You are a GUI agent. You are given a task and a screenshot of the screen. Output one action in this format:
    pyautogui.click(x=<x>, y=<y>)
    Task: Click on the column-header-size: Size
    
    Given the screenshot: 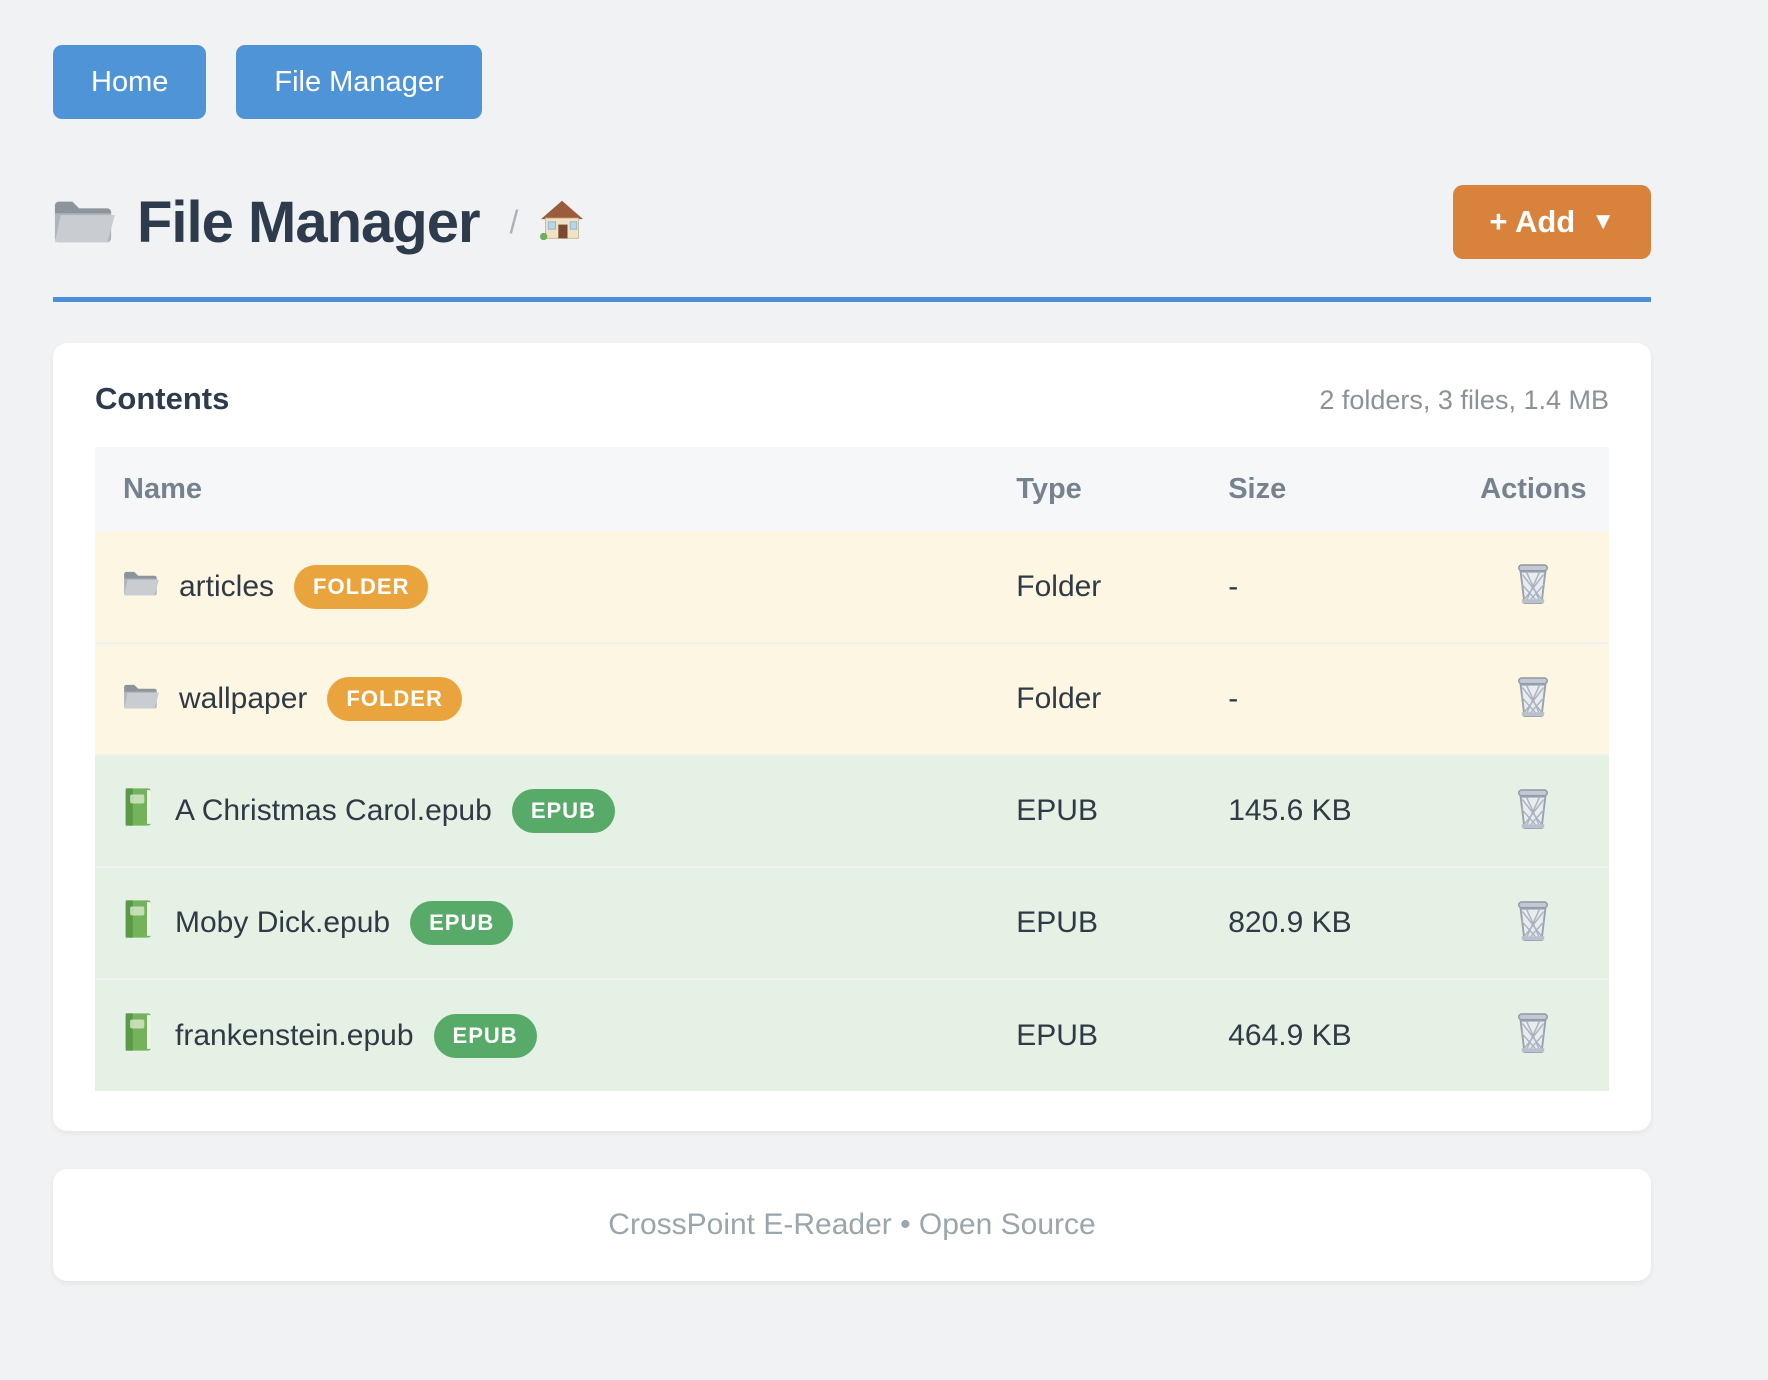 What is the action you would take?
    pyautogui.click(x=1329, y=489)
    